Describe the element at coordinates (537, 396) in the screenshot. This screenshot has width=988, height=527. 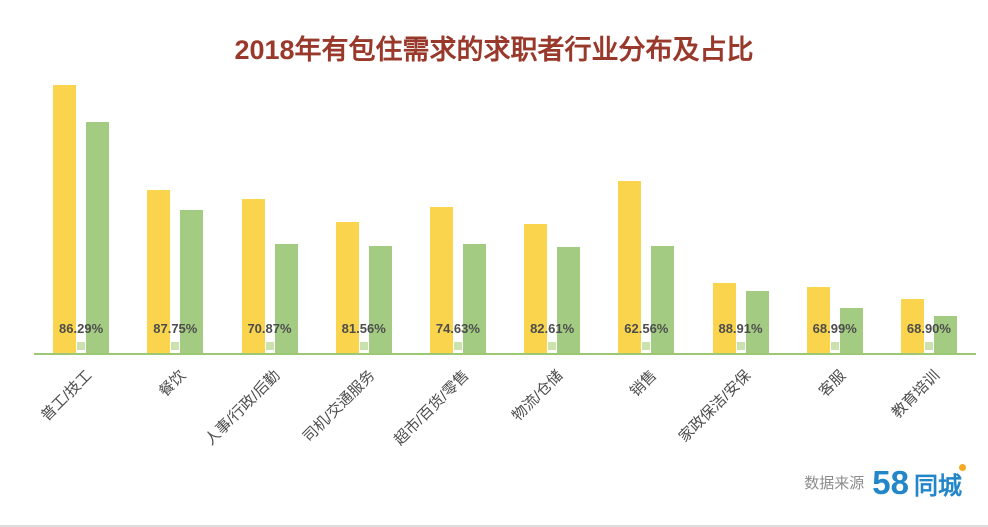
I see `category-label: 物流/仓储` at that location.